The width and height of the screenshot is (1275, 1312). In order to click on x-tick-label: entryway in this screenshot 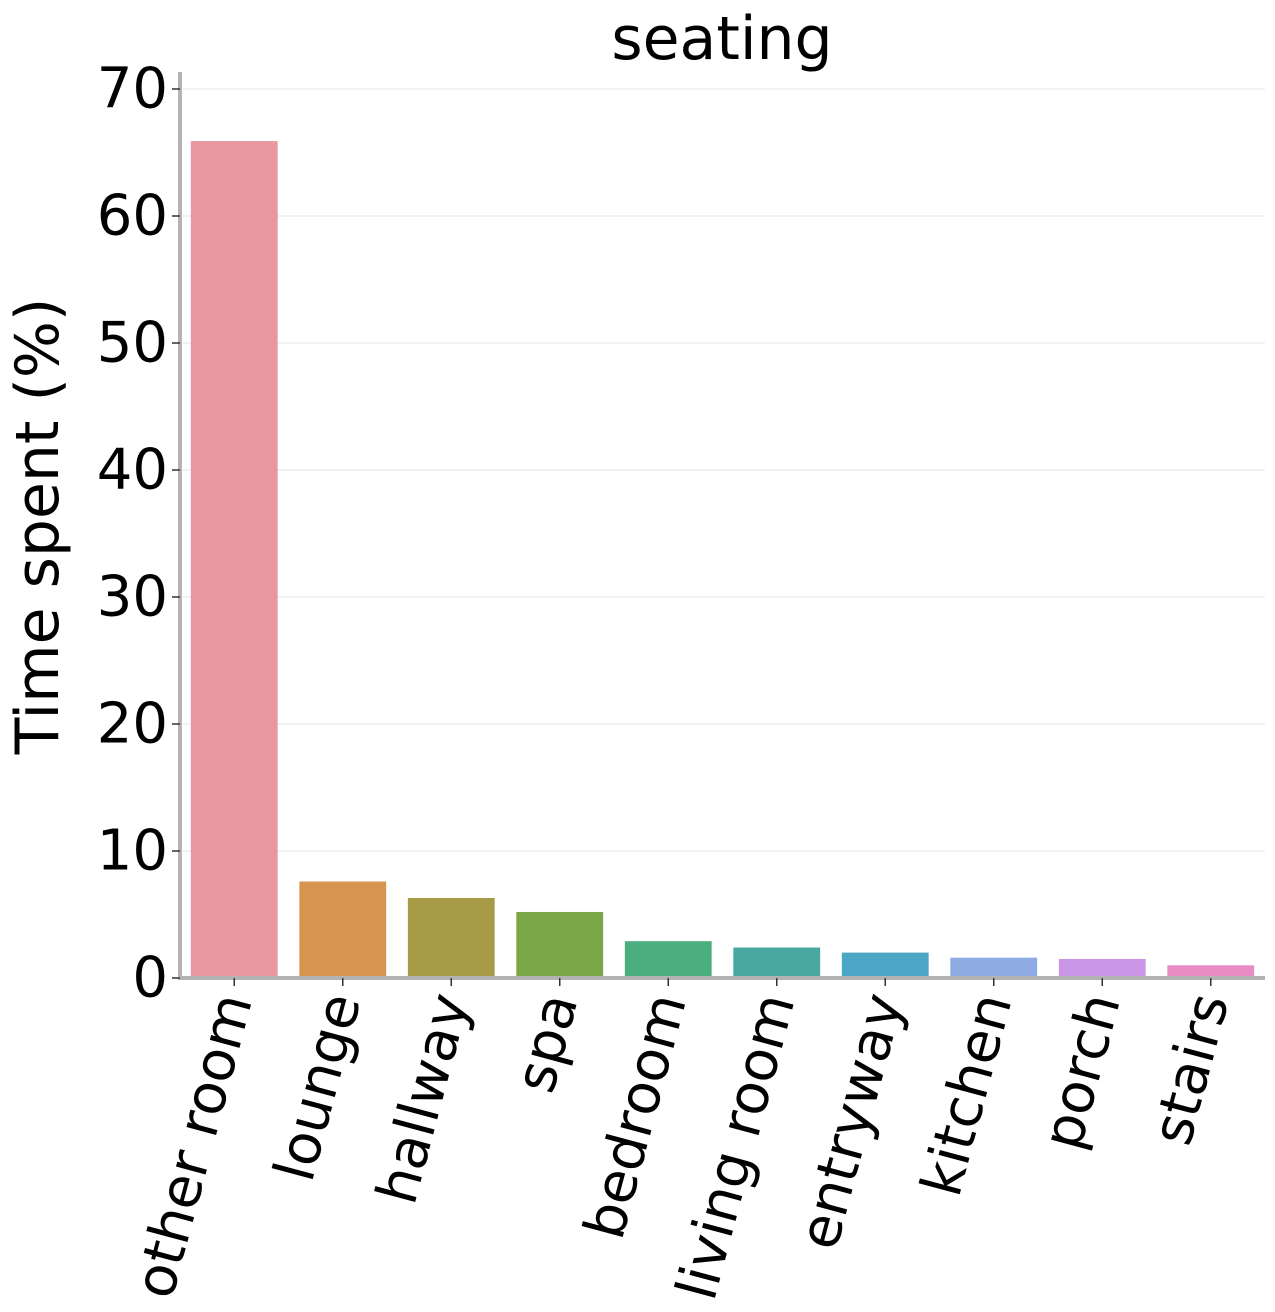, I will do `click(851, 1121)`.